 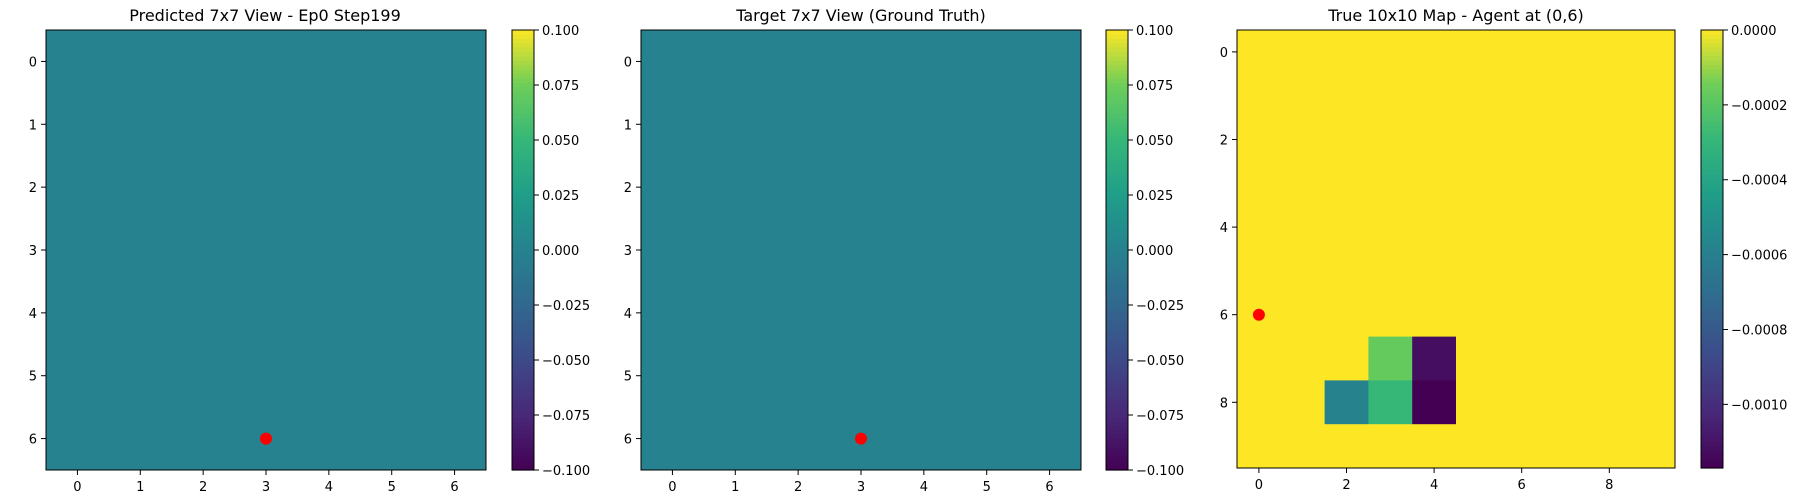 I want to click on colorbar-tick-label: −0.100, so click(x=566, y=471).